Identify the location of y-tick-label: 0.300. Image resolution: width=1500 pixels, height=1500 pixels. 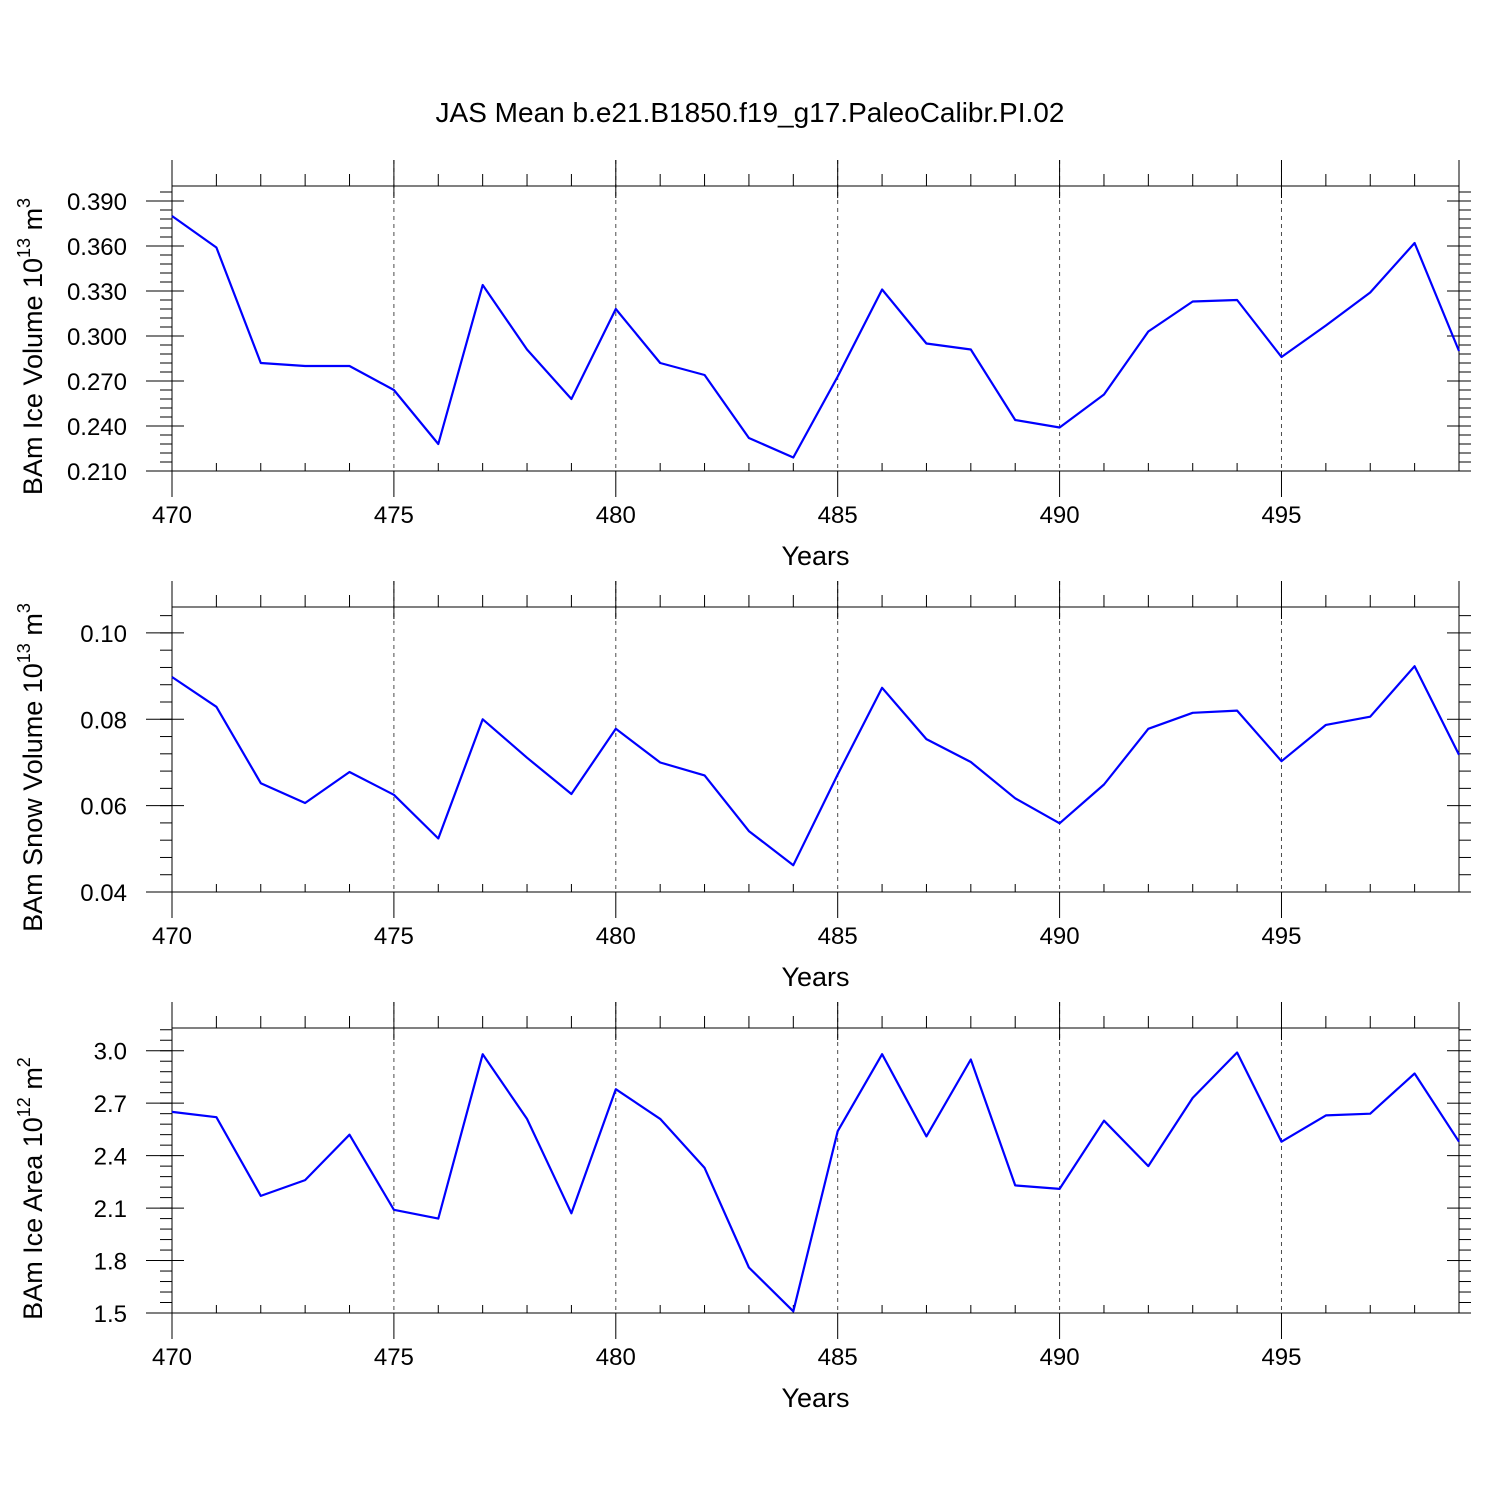
(97, 337).